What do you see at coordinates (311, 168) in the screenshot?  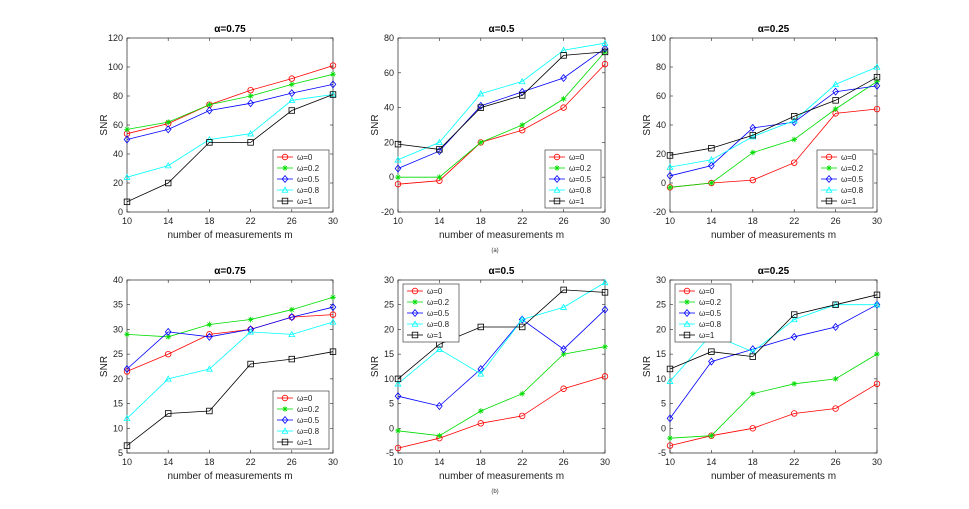 I see `legend-value: =0.2` at bounding box center [311, 168].